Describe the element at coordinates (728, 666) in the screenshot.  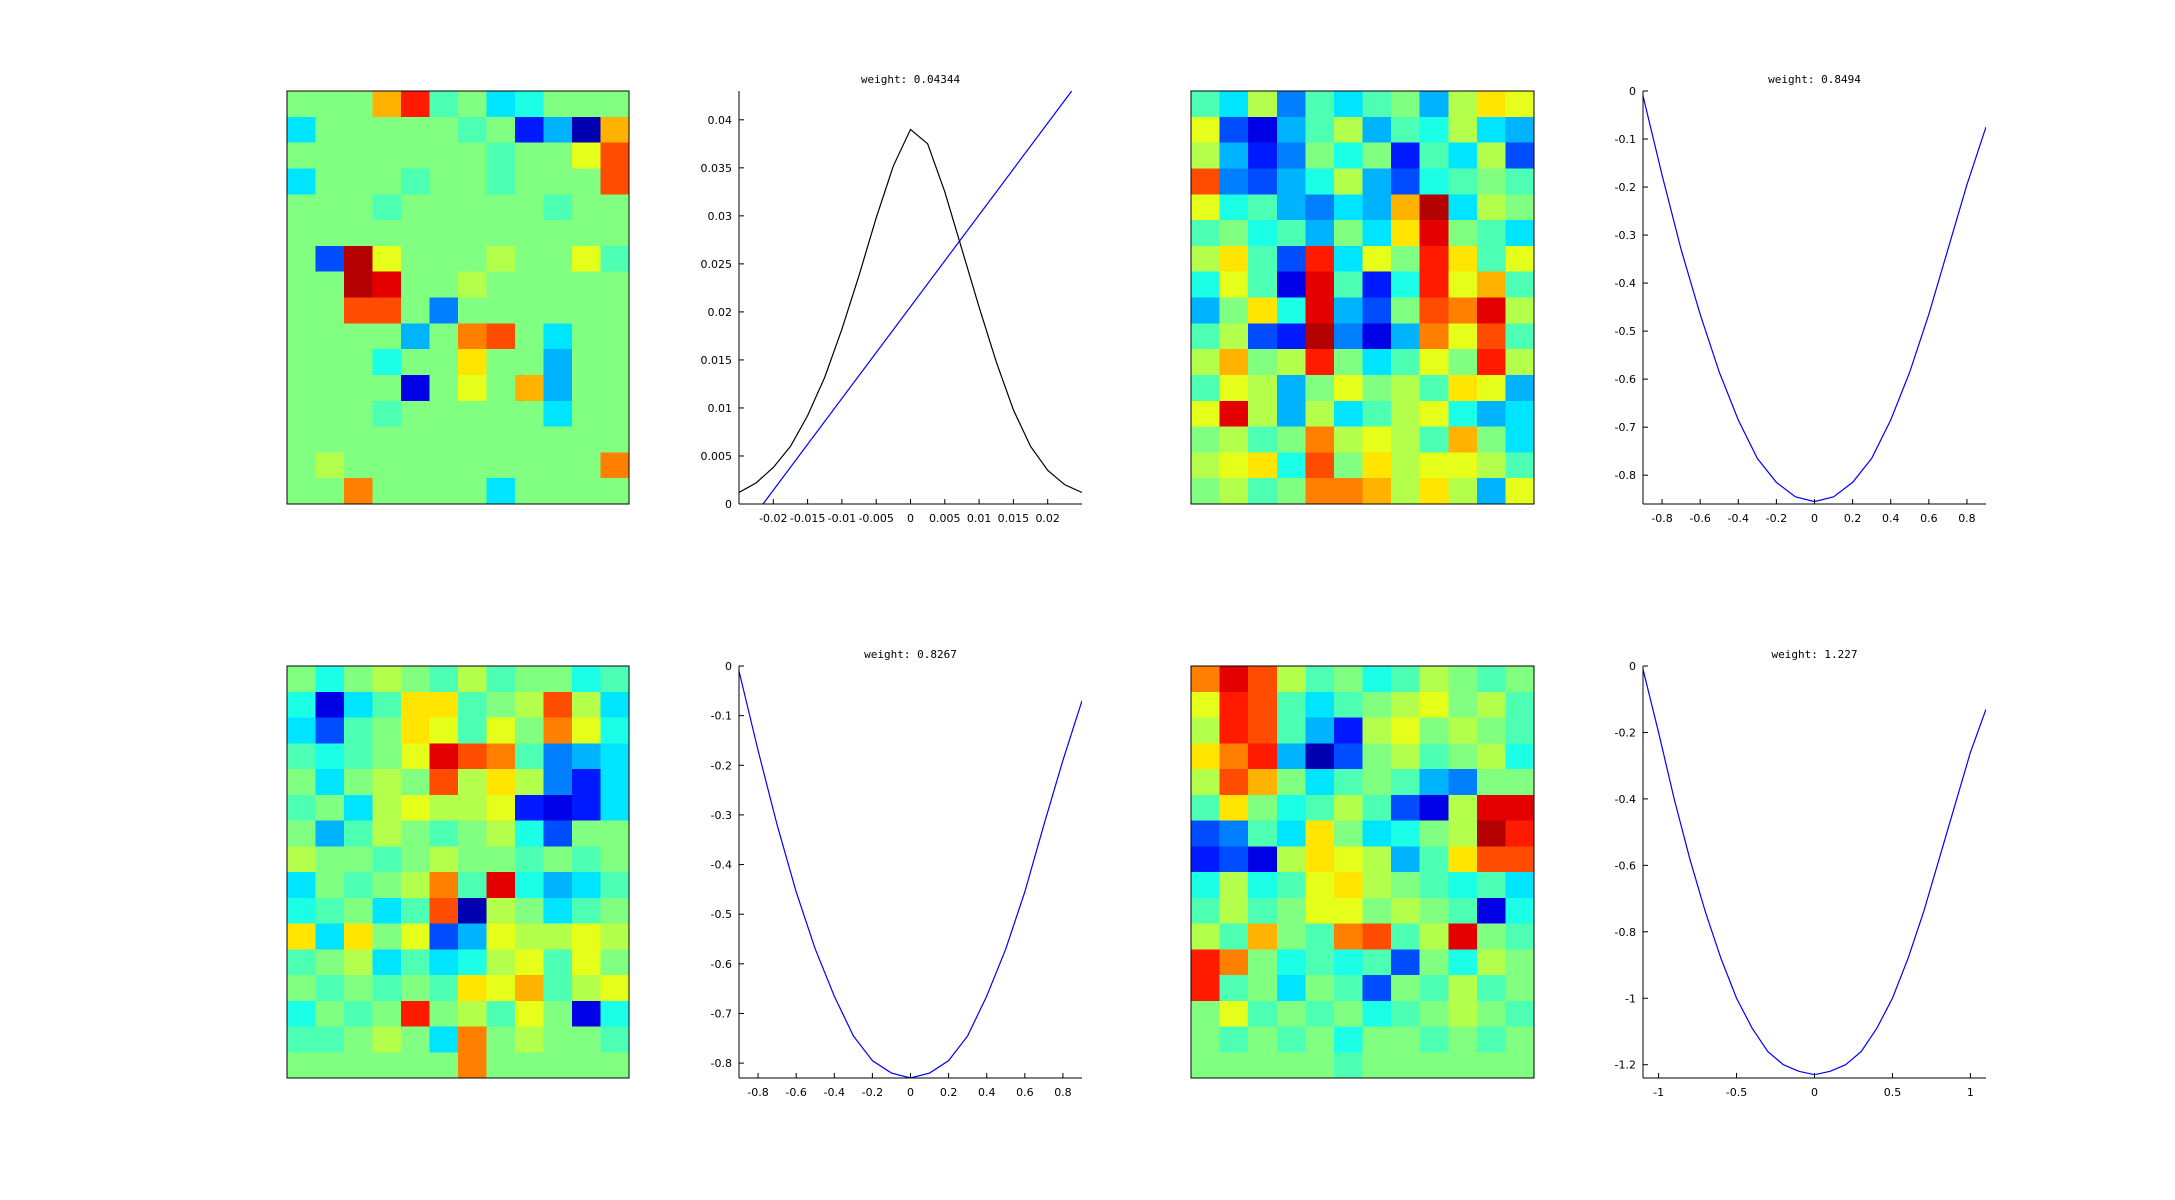
I see `y-tick-label: 0` at that location.